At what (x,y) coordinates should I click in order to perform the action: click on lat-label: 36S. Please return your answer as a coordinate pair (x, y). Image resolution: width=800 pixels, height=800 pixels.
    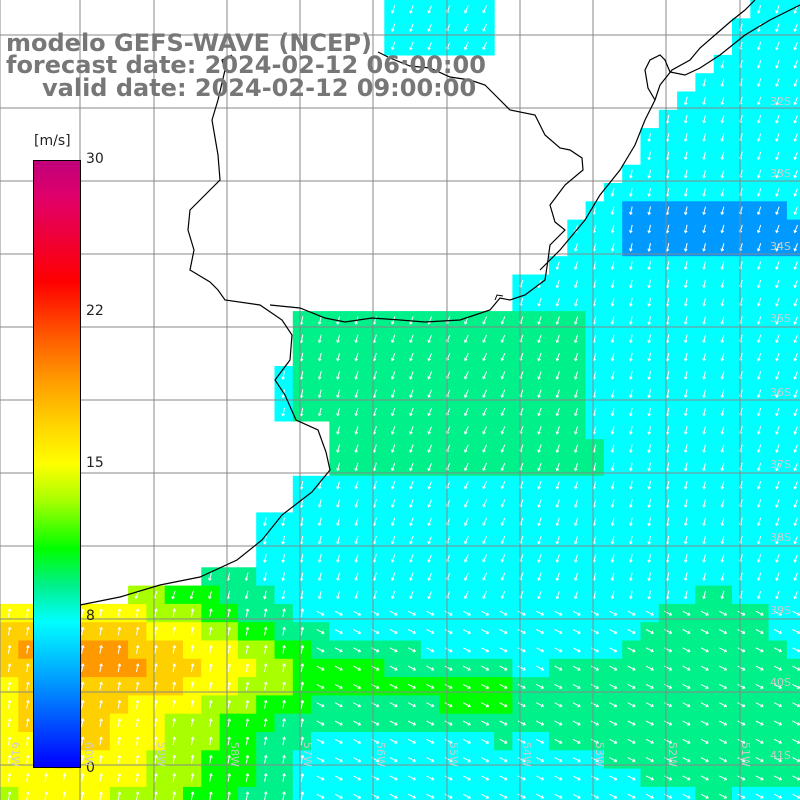
    Looking at the image, I should click on (780, 392).